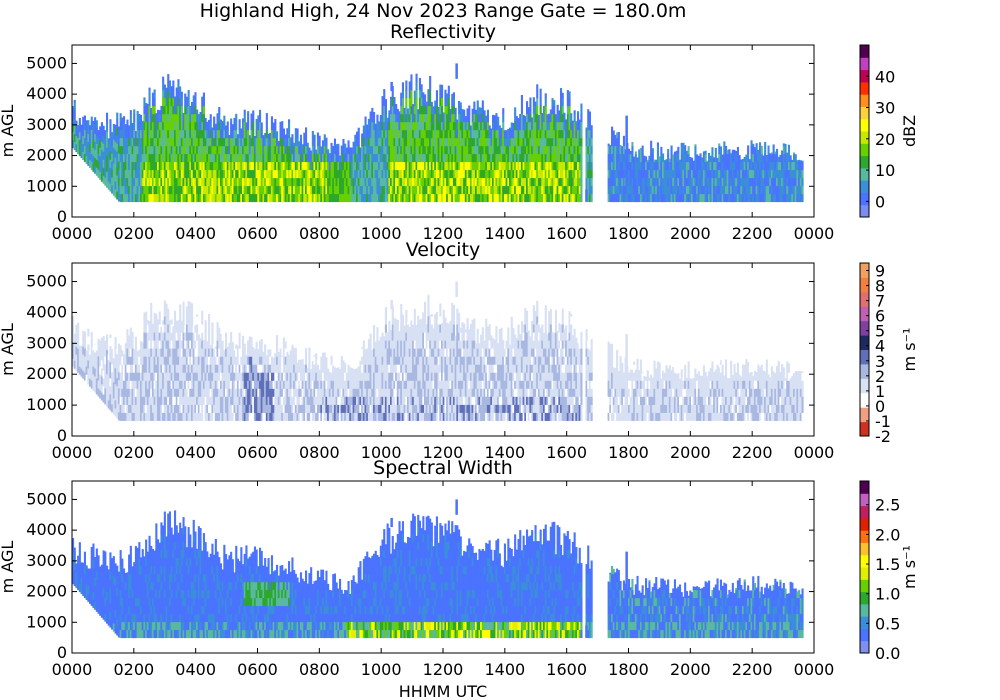 Image resolution: width=1000 pixels, height=700 pixels. I want to click on colorbar-tick-label: 10, so click(885, 170).